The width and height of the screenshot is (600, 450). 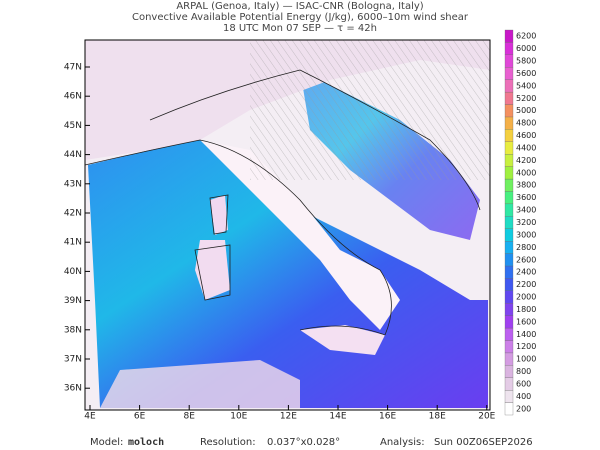 I want to click on lat-label: 46N, so click(x=73, y=97).